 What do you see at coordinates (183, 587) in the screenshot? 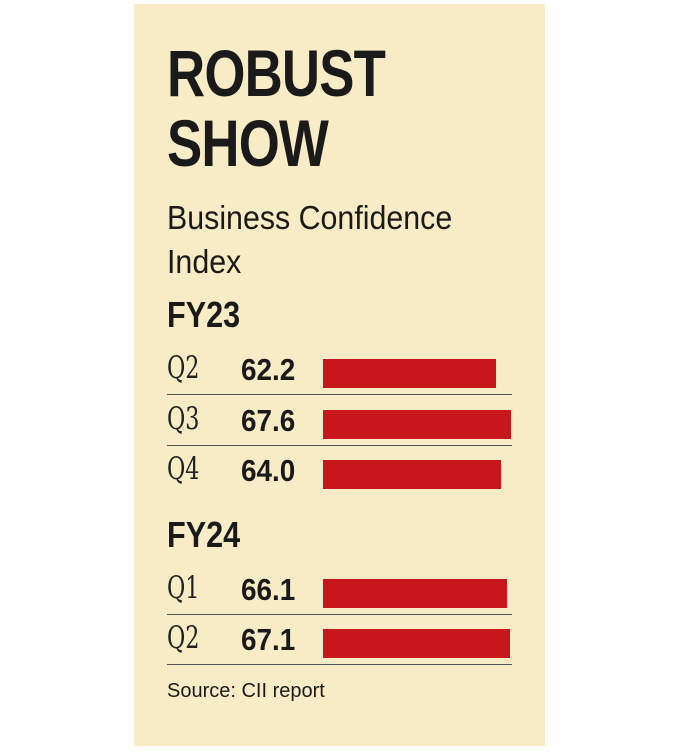
I see `category-label: Q1` at bounding box center [183, 587].